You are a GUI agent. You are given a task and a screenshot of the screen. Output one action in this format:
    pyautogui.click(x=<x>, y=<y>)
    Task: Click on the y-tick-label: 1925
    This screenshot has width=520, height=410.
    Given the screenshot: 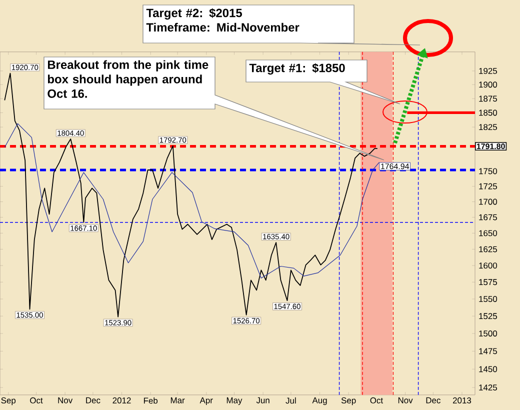 What is the action you would take?
    pyautogui.click(x=488, y=71)
    